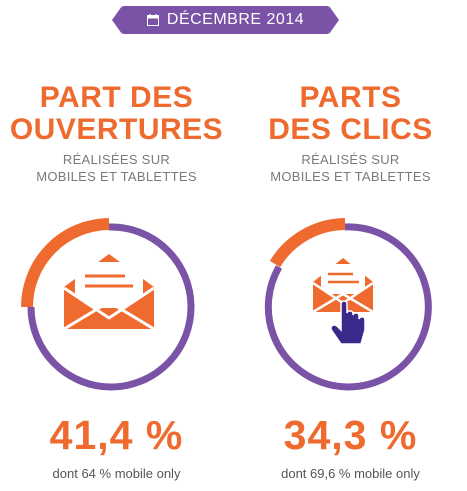 The height and width of the screenshot is (491, 467). I want to click on pointer-hand-icon, so click(348, 322).